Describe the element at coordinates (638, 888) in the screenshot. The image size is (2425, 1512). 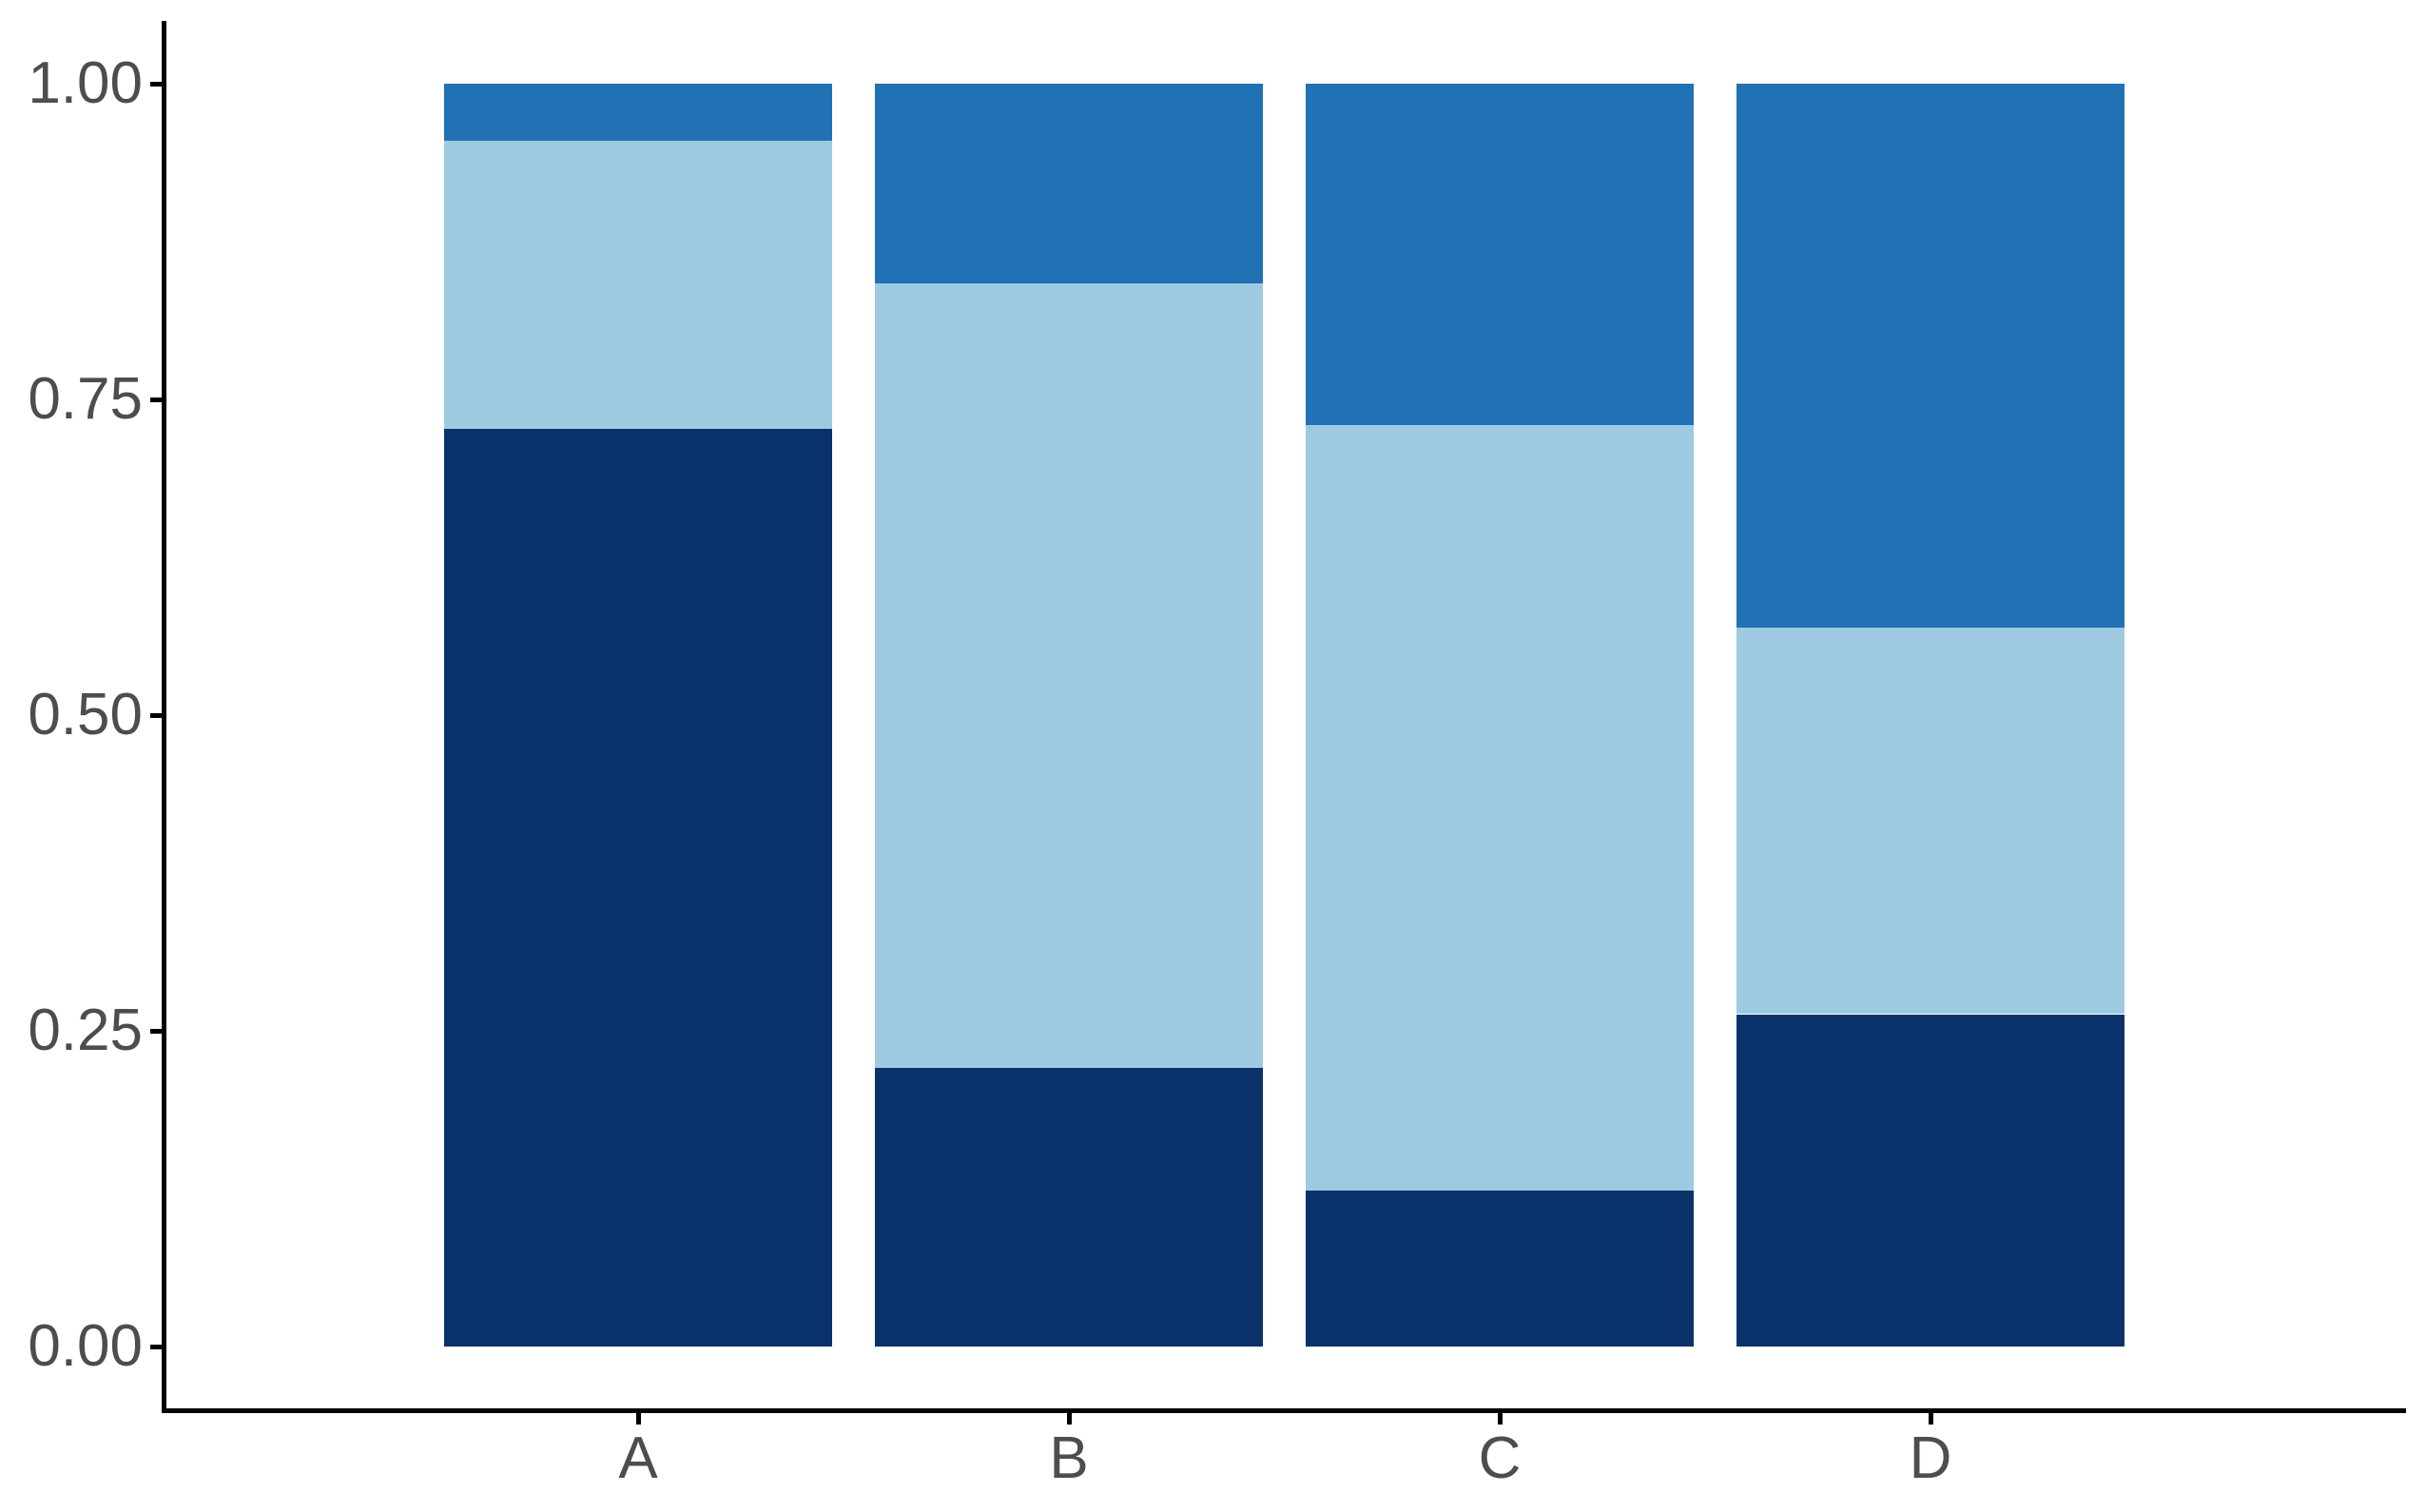
I see `segment-navy-bottom-segment-A` at that location.